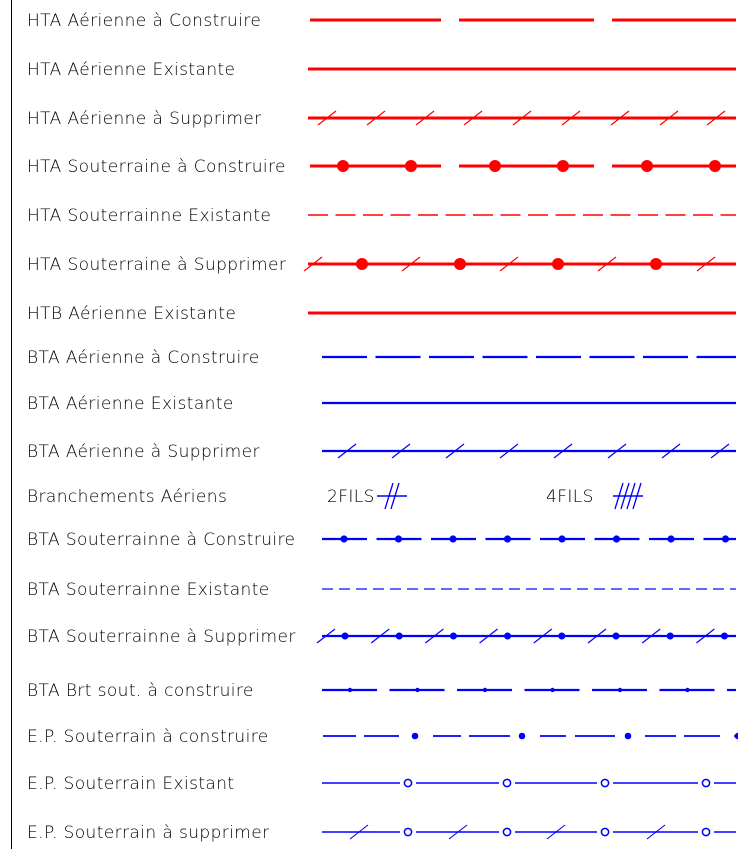  Describe the element at coordinates (11, 424) in the screenshot. I see `legend-left-border` at that location.